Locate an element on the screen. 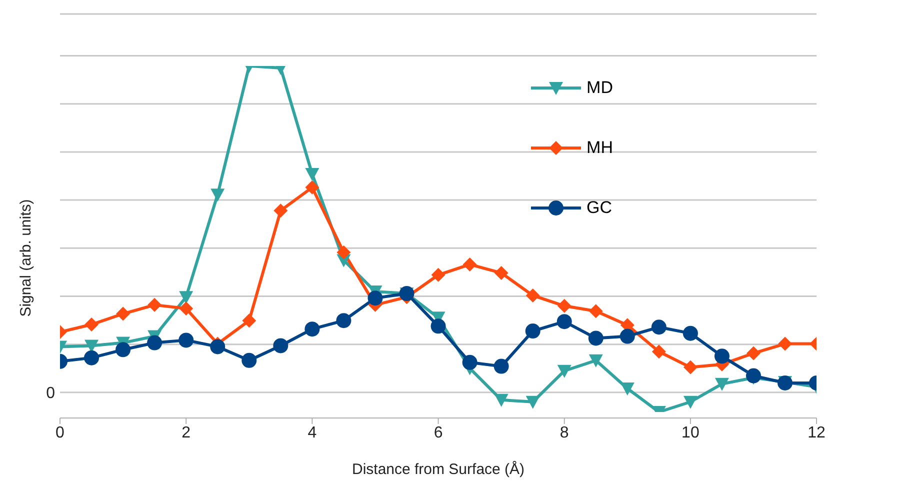 The width and height of the screenshot is (919, 493). x-tick-label: 0 is located at coordinates (60, 433).